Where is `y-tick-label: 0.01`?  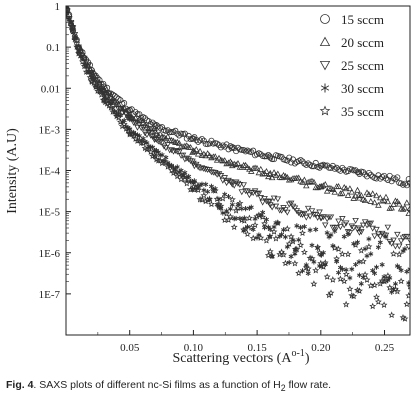
y-tick-label: 0.01 is located at coordinates (50, 89).